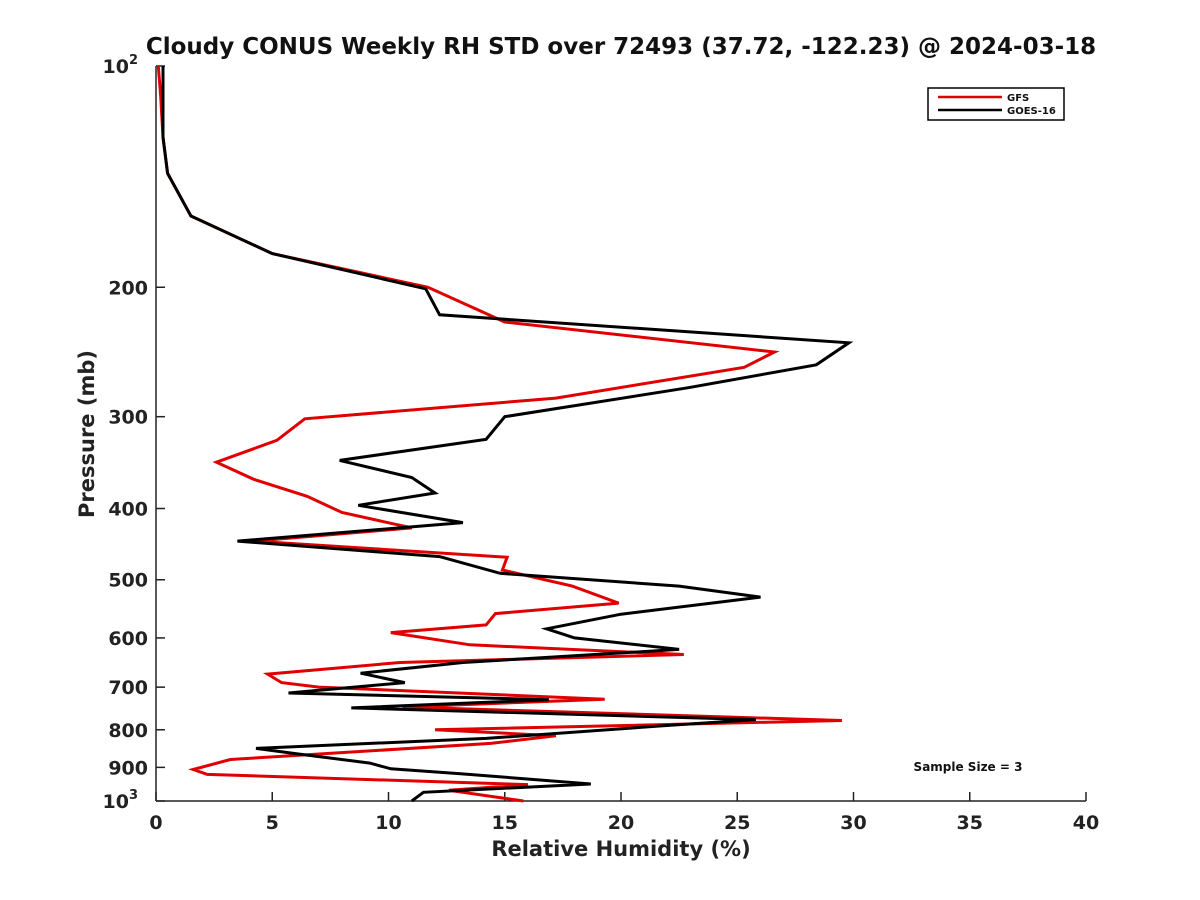 The height and width of the screenshot is (900, 1200). Describe the element at coordinates (1031, 111) in the screenshot. I see `legend-label-goes-16: GOES-16` at that location.